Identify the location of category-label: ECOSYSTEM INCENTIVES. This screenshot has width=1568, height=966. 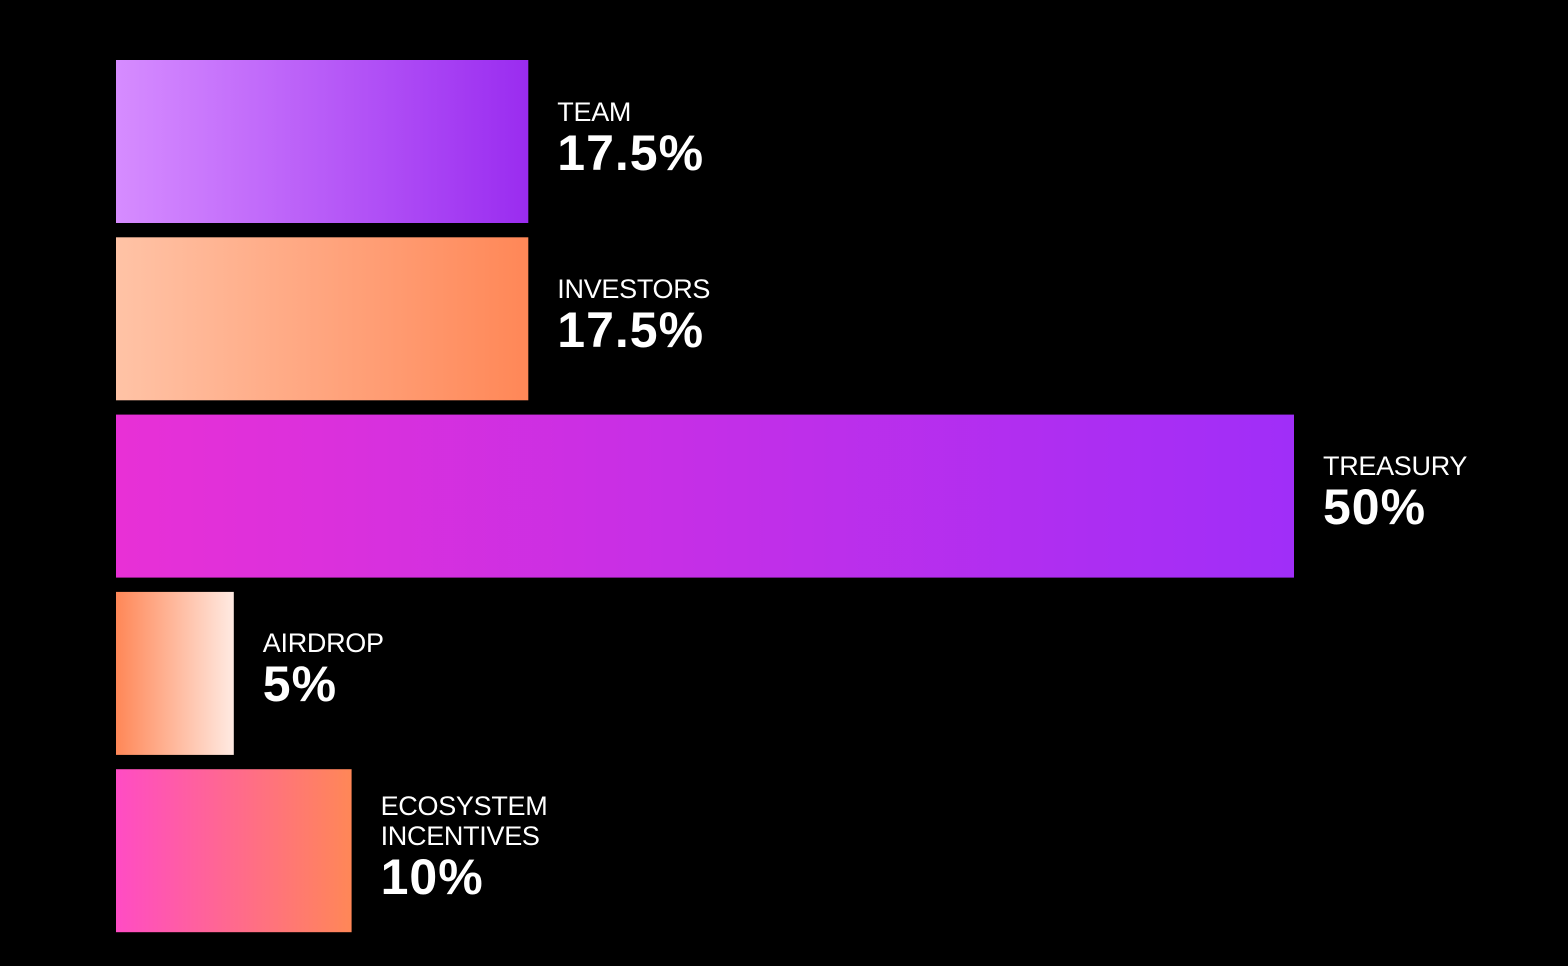
(464, 820).